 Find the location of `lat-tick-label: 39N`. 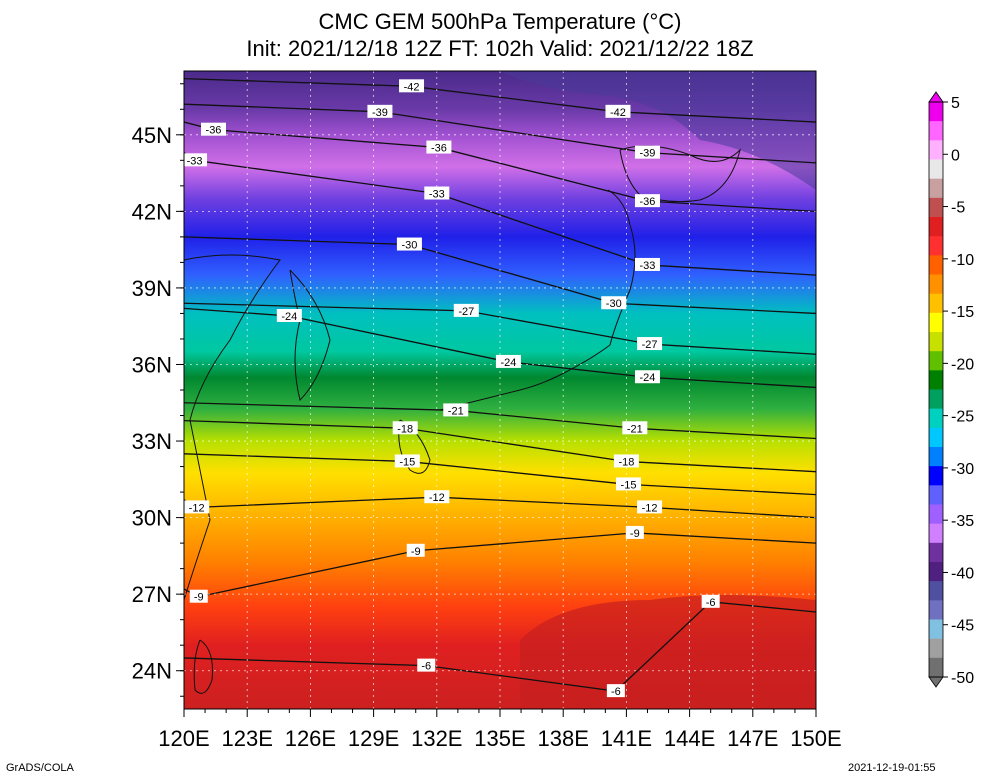

lat-tick-label: 39N is located at coordinates (152, 288).